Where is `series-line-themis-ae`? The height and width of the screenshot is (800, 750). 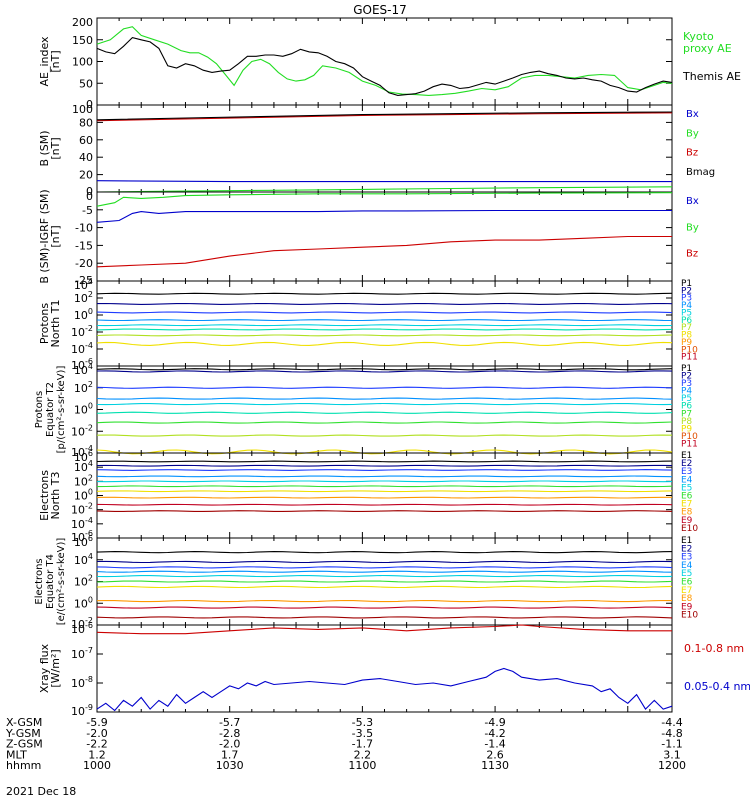 series-line-themis-ae is located at coordinates (384, 66).